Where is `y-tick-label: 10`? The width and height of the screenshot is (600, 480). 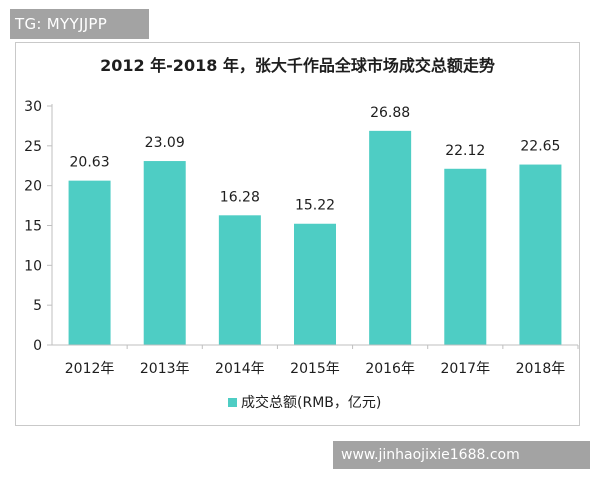
y-tick-label: 10 is located at coordinates (33, 266).